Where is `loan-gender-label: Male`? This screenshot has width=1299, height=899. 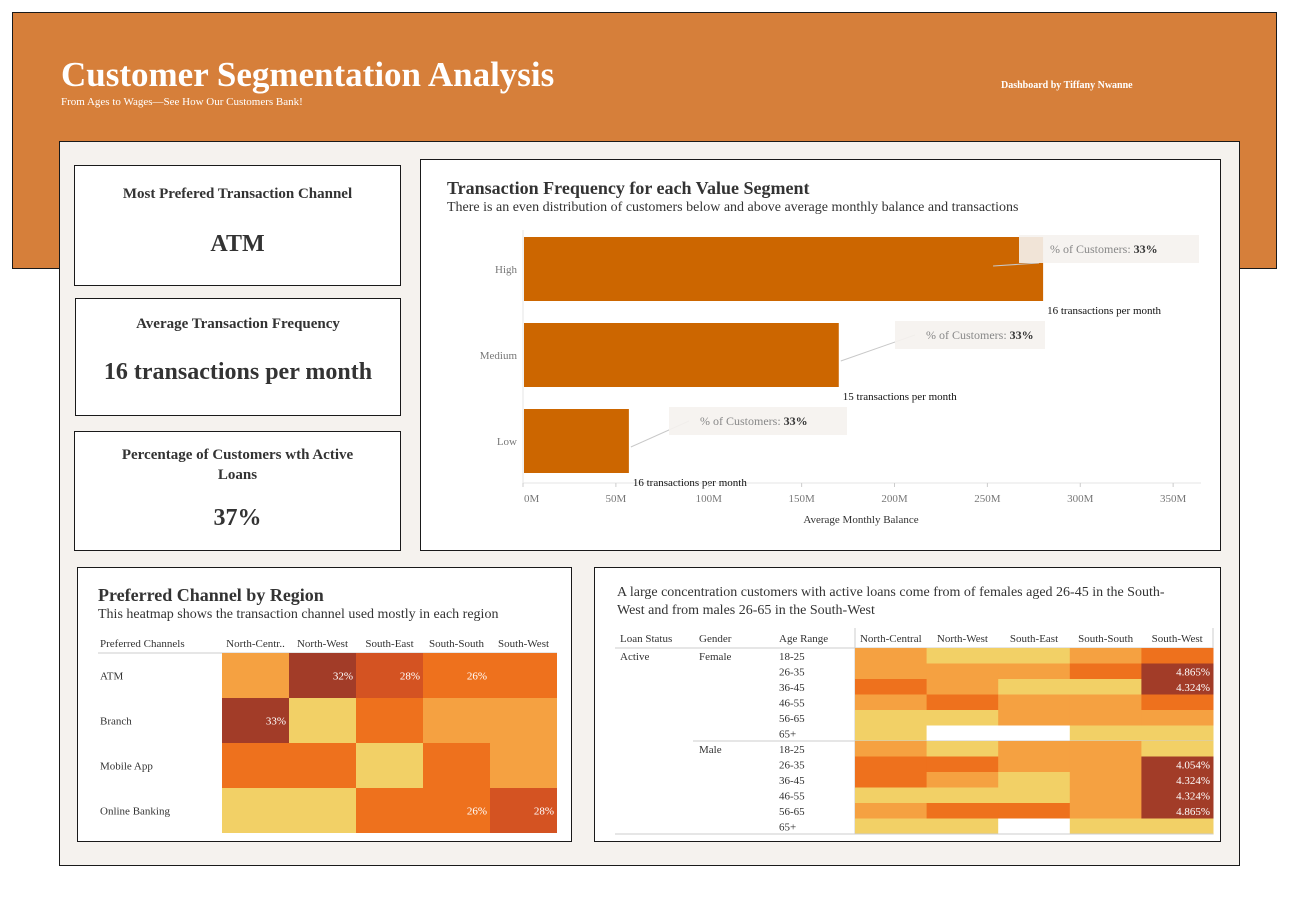
loan-gender-label: Male is located at coordinates (710, 750).